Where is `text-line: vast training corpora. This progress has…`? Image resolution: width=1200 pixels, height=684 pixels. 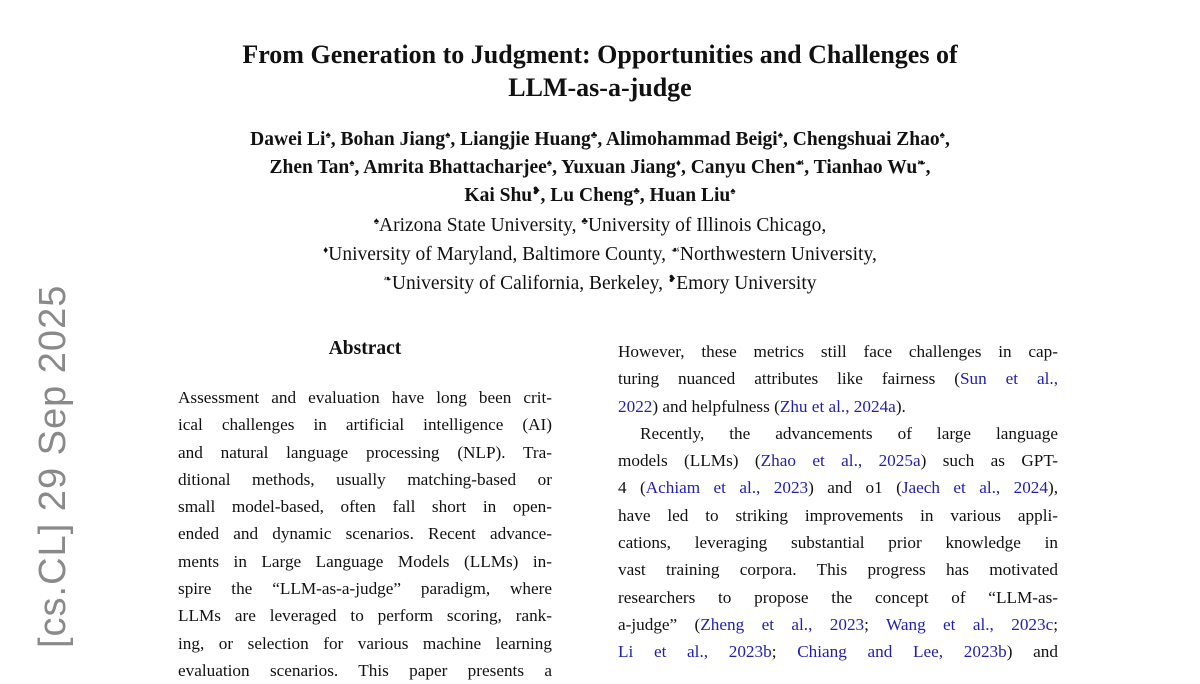 text-line: vast training corpora. This progress has… is located at coordinates (838, 569).